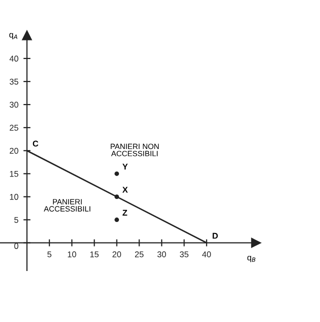 The width and height of the screenshot is (320, 322). I want to click on y-tick-label: 35, so click(14, 81).